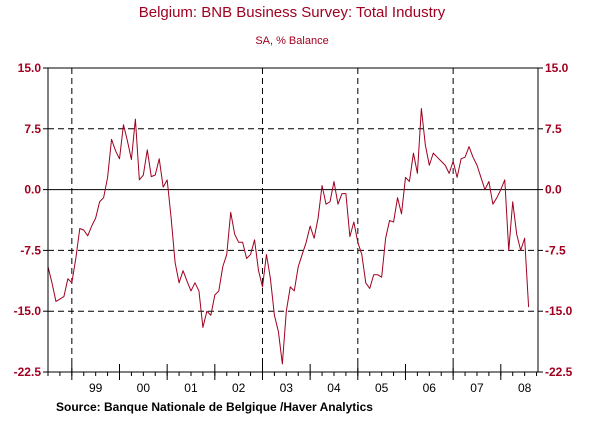 The image size is (598, 431). I want to click on x-tick-label: 07, so click(477, 388).